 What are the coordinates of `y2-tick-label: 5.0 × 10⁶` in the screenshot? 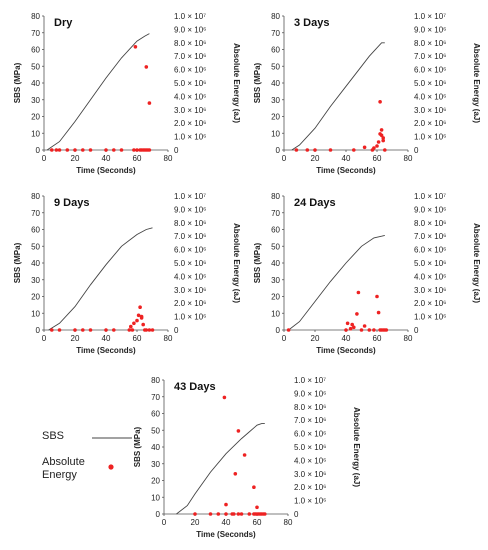 It's located at (430, 83).